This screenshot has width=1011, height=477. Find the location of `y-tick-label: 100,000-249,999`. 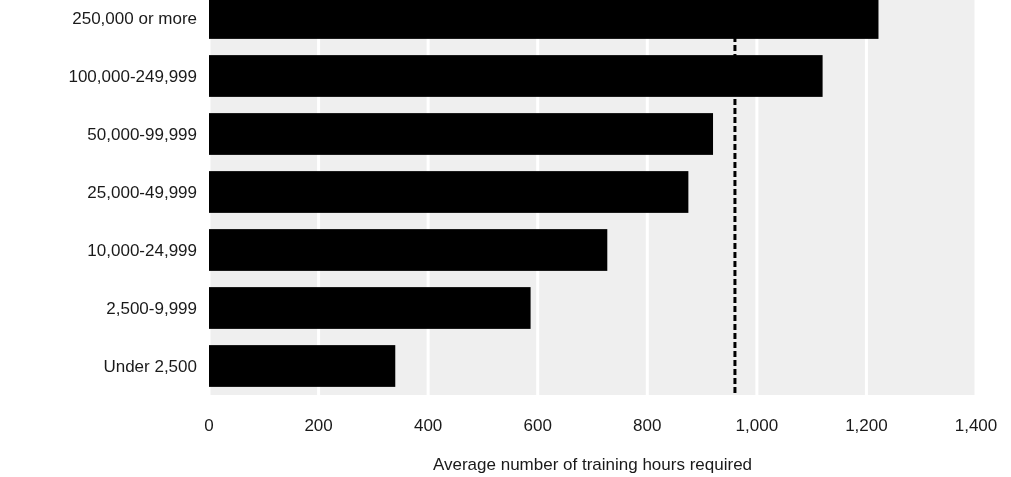

y-tick-label: 100,000-249,999 is located at coordinates (132, 76).